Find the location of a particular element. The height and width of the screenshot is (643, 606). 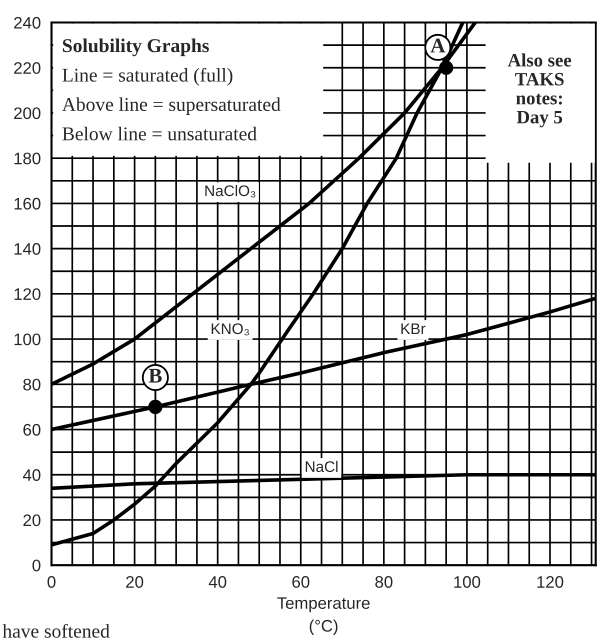

y-tick-label: 220 is located at coordinates (27, 68).